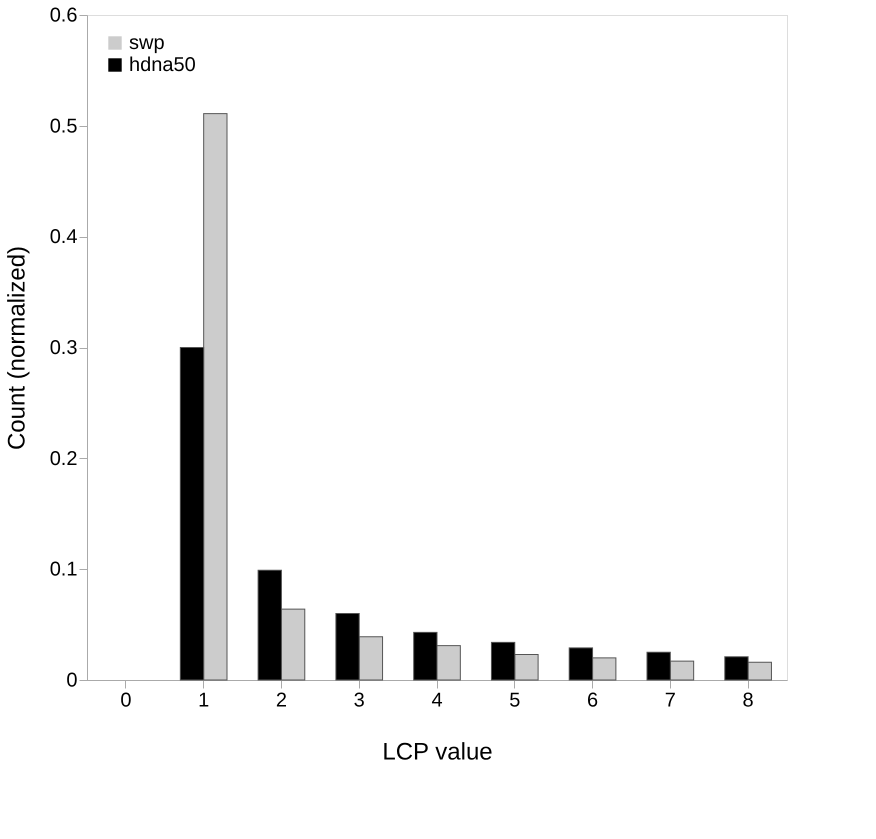 The image size is (876, 839). I want to click on legend-label: swp, so click(147, 43).